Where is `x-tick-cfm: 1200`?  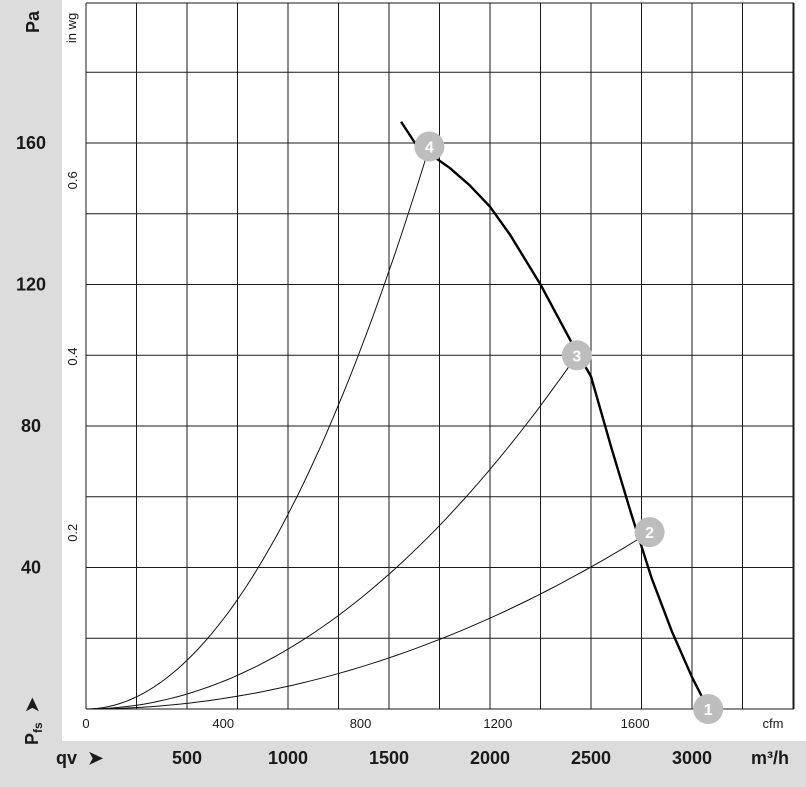 x-tick-cfm: 1200 is located at coordinates (497, 723).